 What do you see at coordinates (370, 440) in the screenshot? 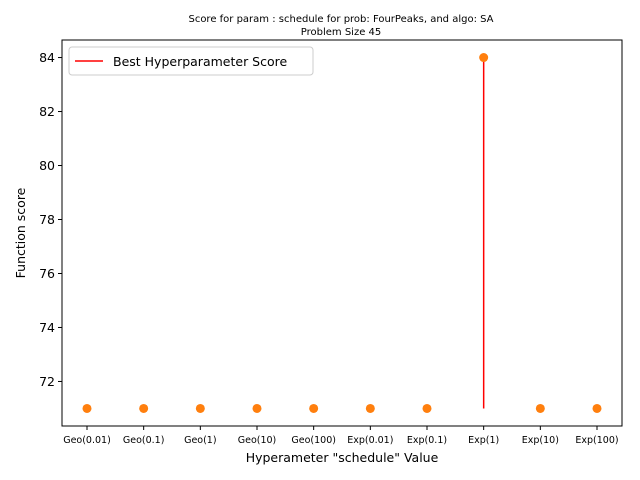
I see `x-tick-label: Exp(0.01)` at bounding box center [370, 440].